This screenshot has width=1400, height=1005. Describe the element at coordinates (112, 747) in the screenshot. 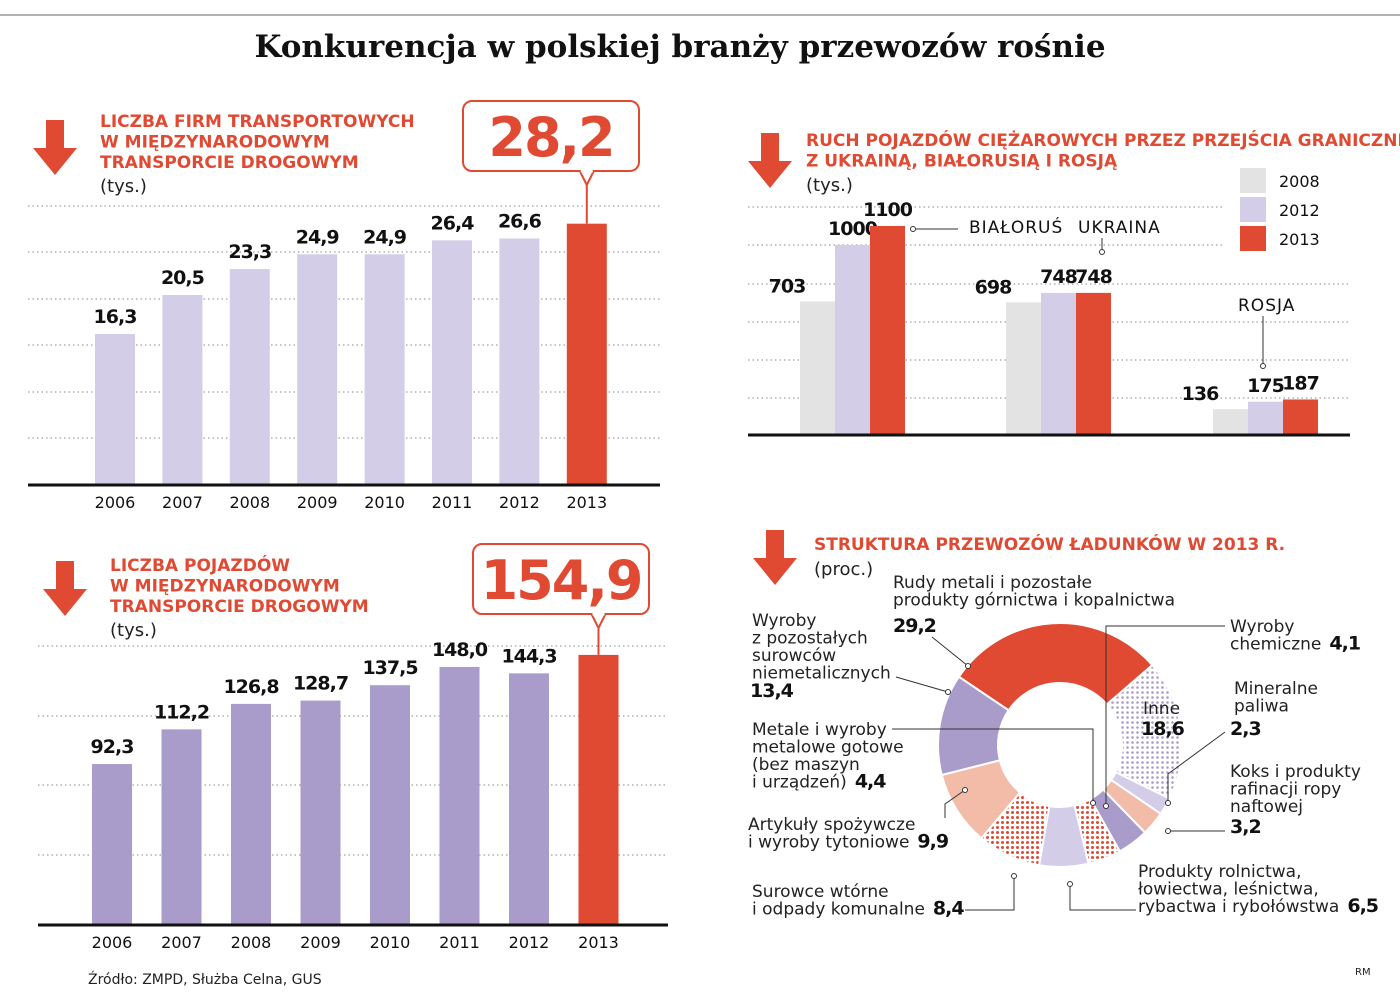

I see `data-label: 92,3` at that location.